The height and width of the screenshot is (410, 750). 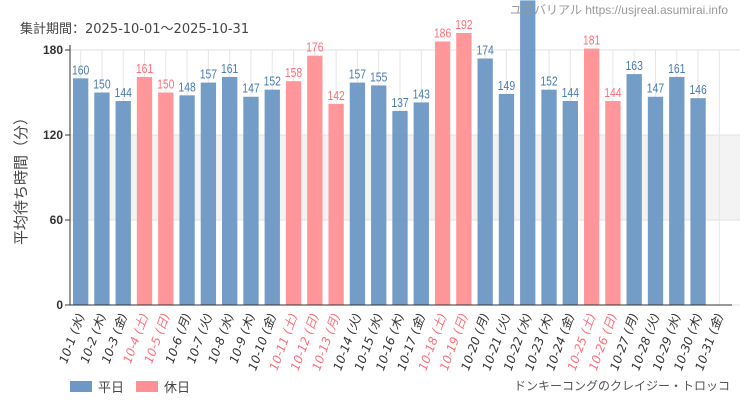 I want to click on legend-swatch-weekday, so click(x=81, y=386).